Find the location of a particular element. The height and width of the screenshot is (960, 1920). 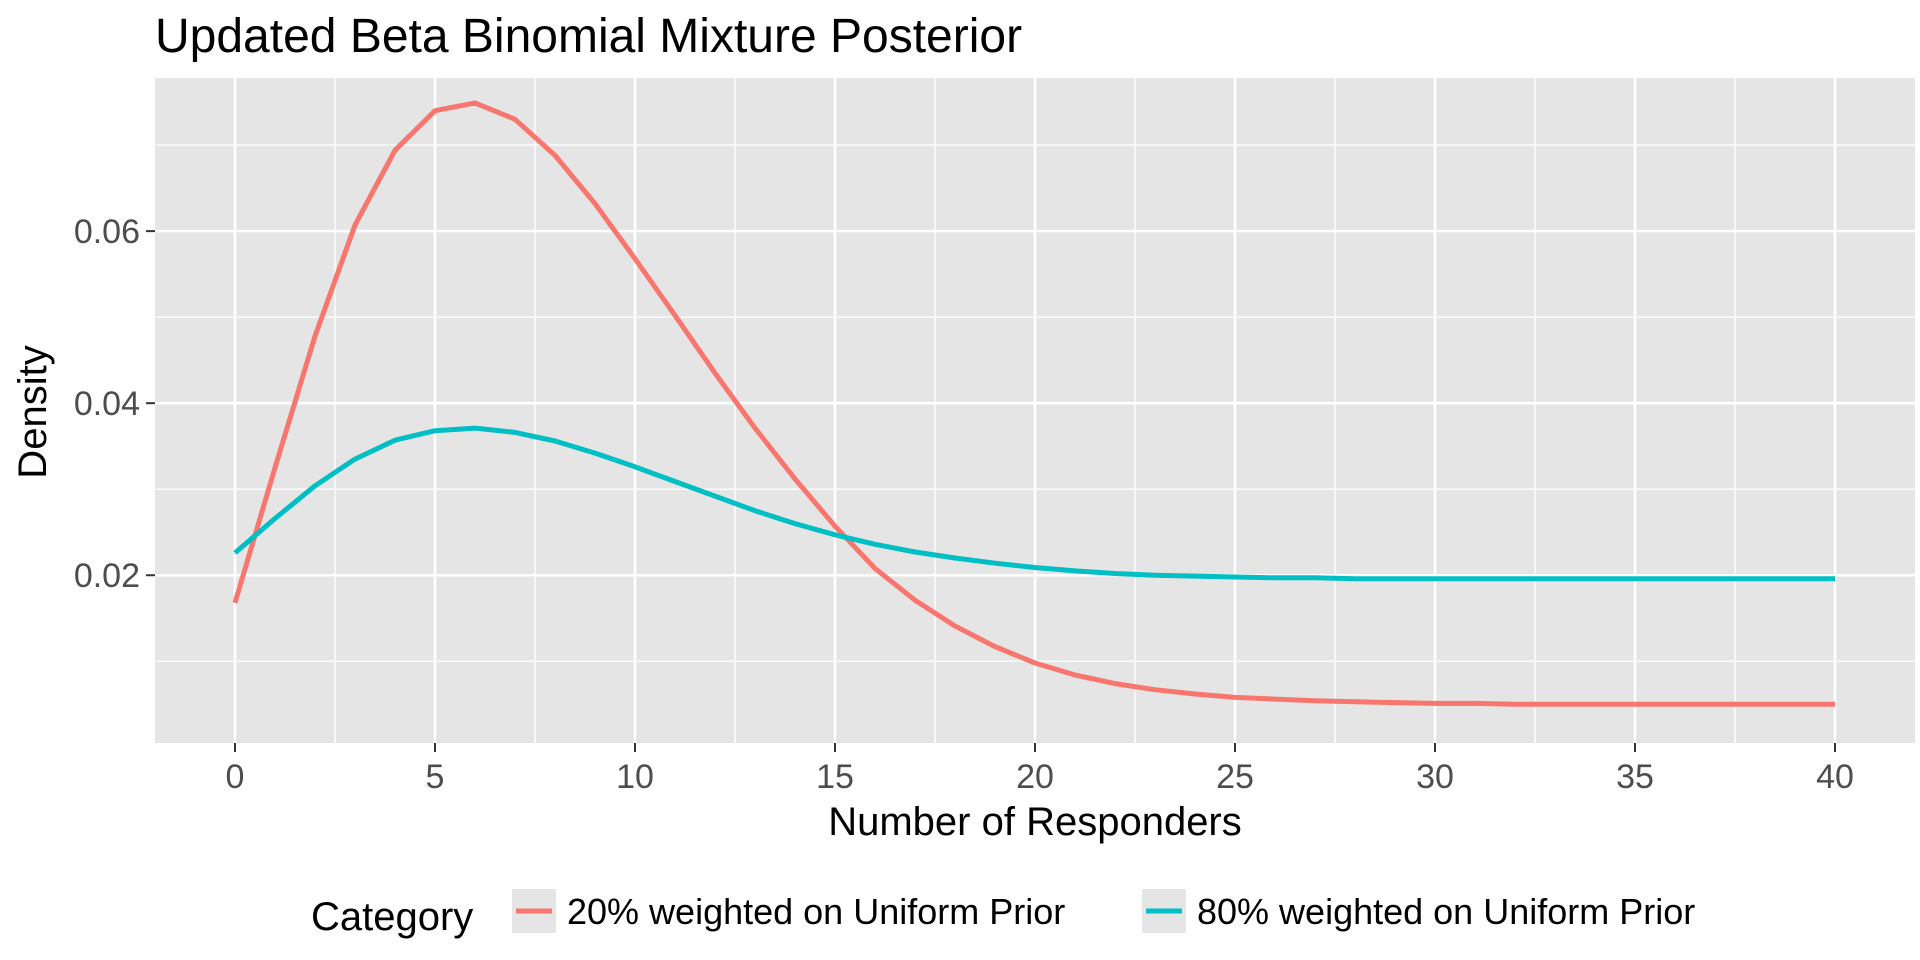

x-tick-label: 20 is located at coordinates (1035, 777).